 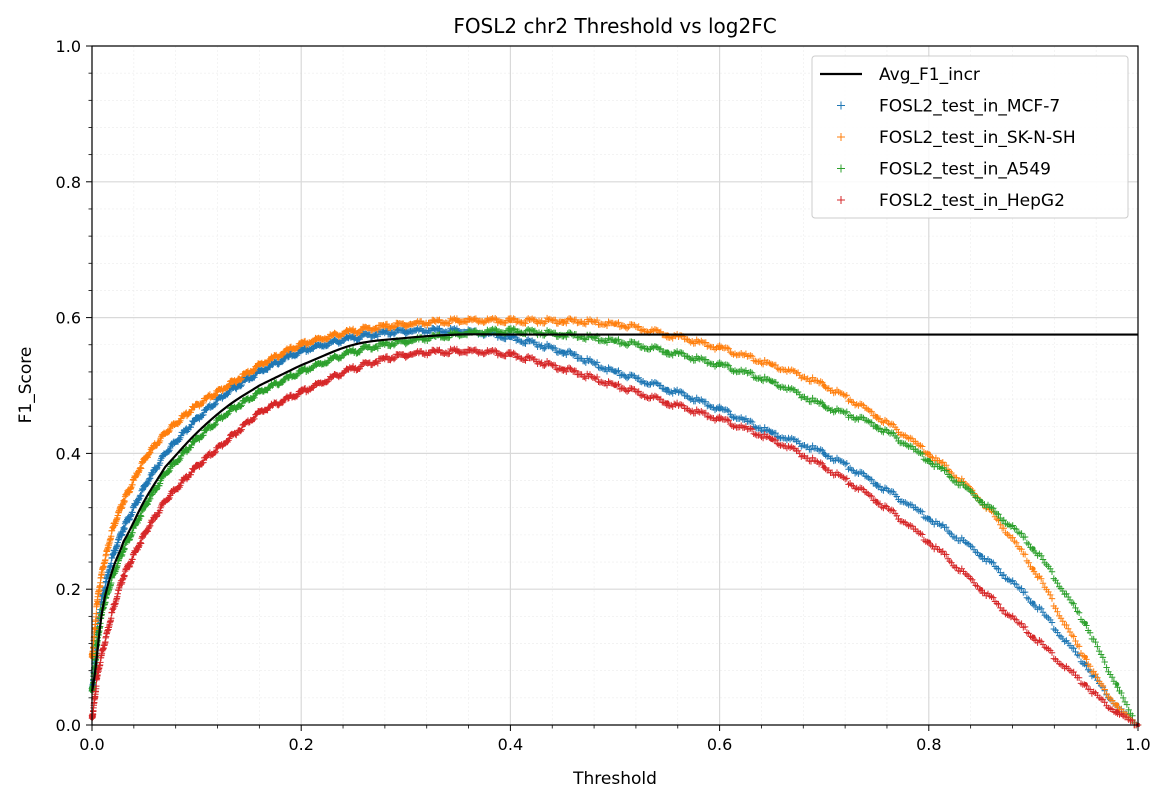 I want to click on x-tick-label: 0.4, so click(x=510, y=744).